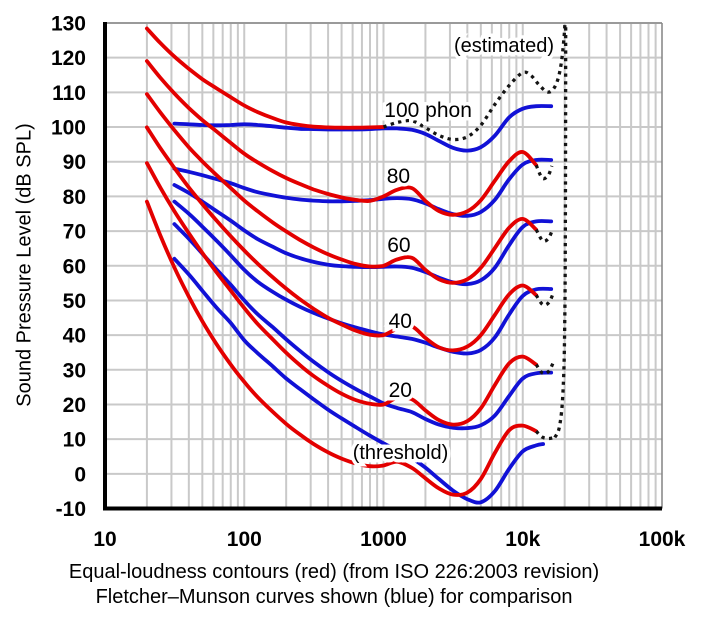 This screenshot has width=701, height=623. I want to click on curve-label-60: 60, so click(398, 245).